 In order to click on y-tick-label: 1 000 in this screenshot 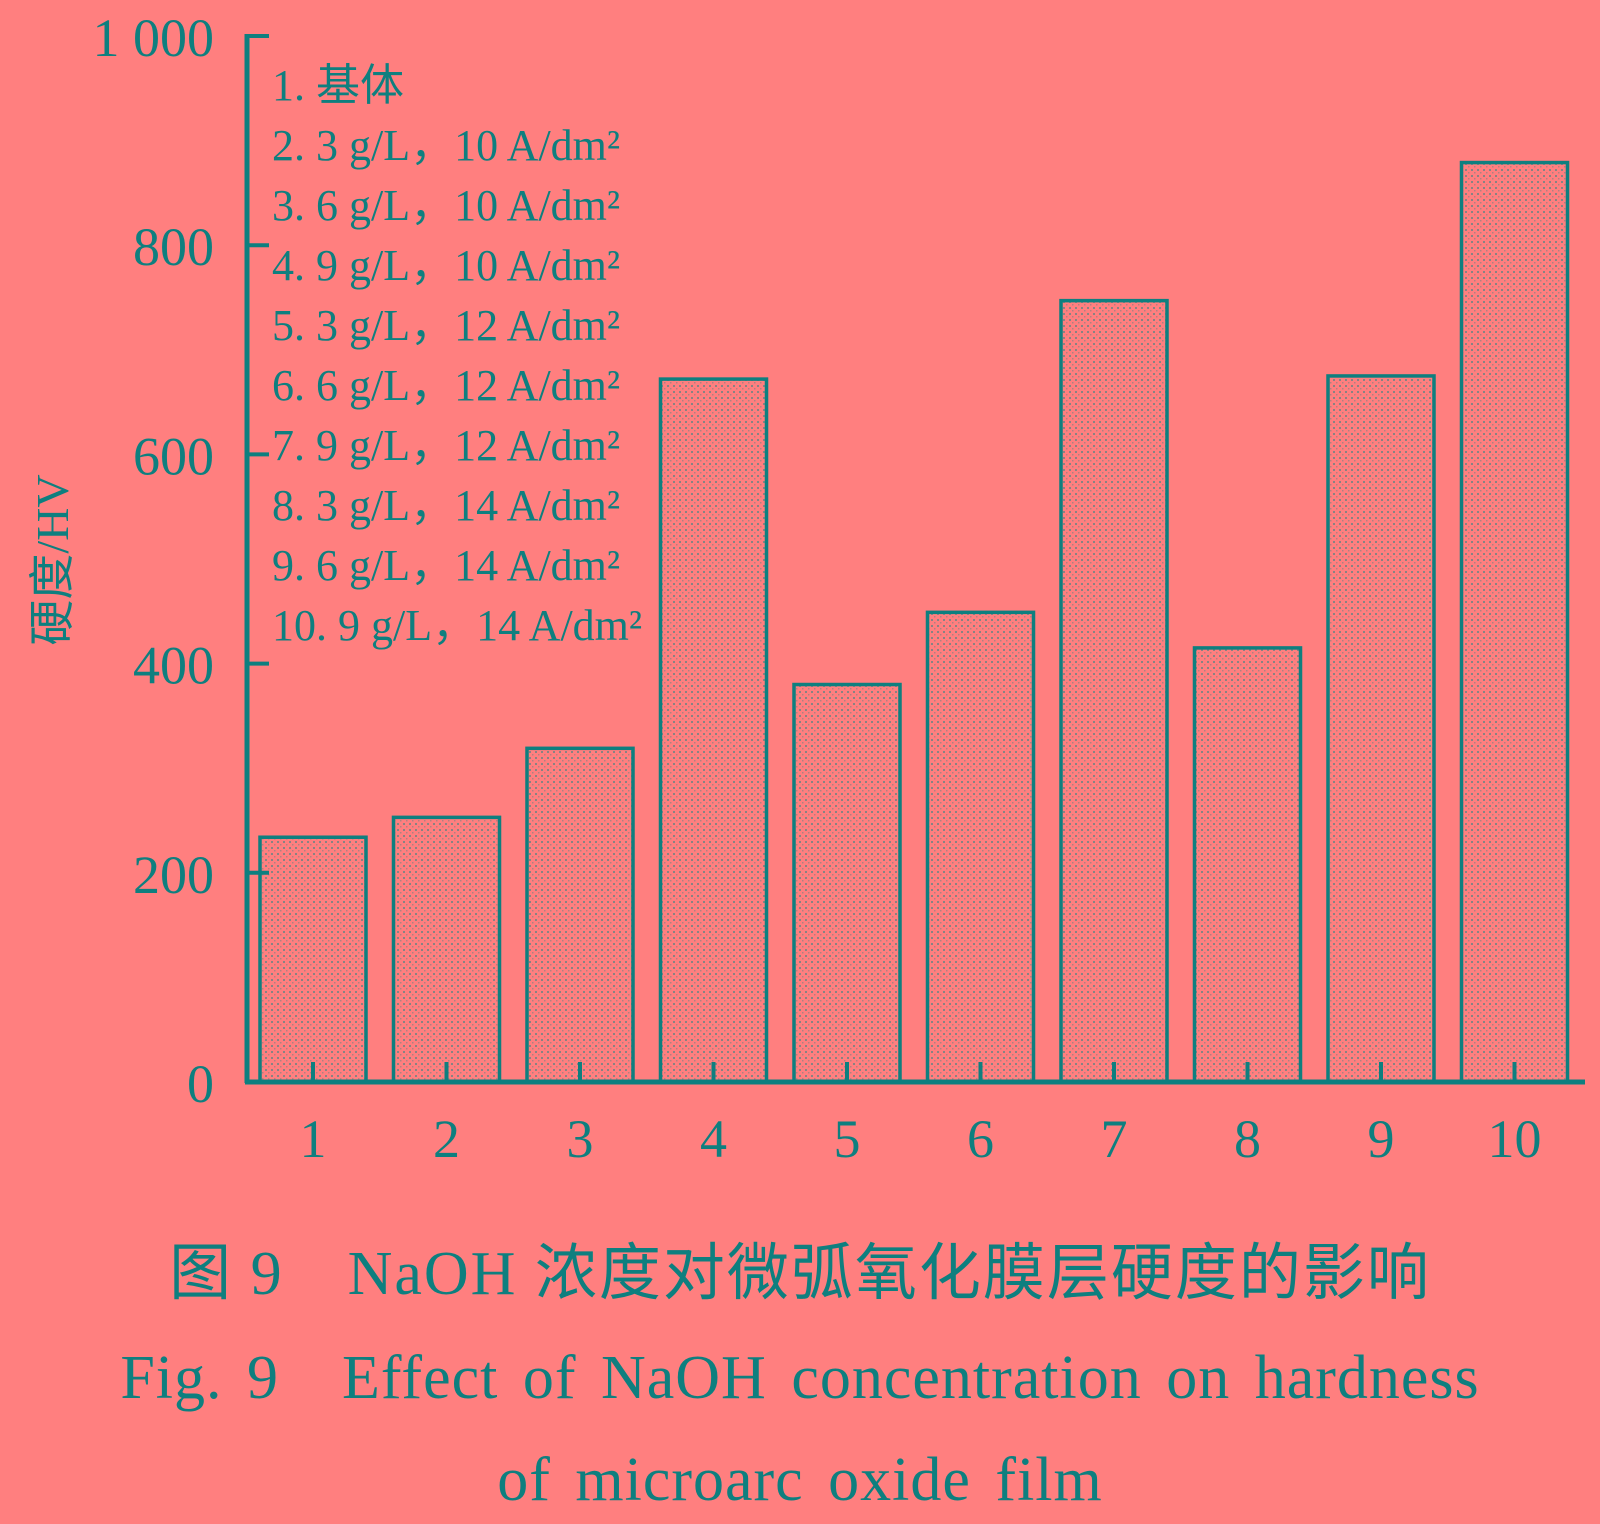, I will do `click(154, 38)`.